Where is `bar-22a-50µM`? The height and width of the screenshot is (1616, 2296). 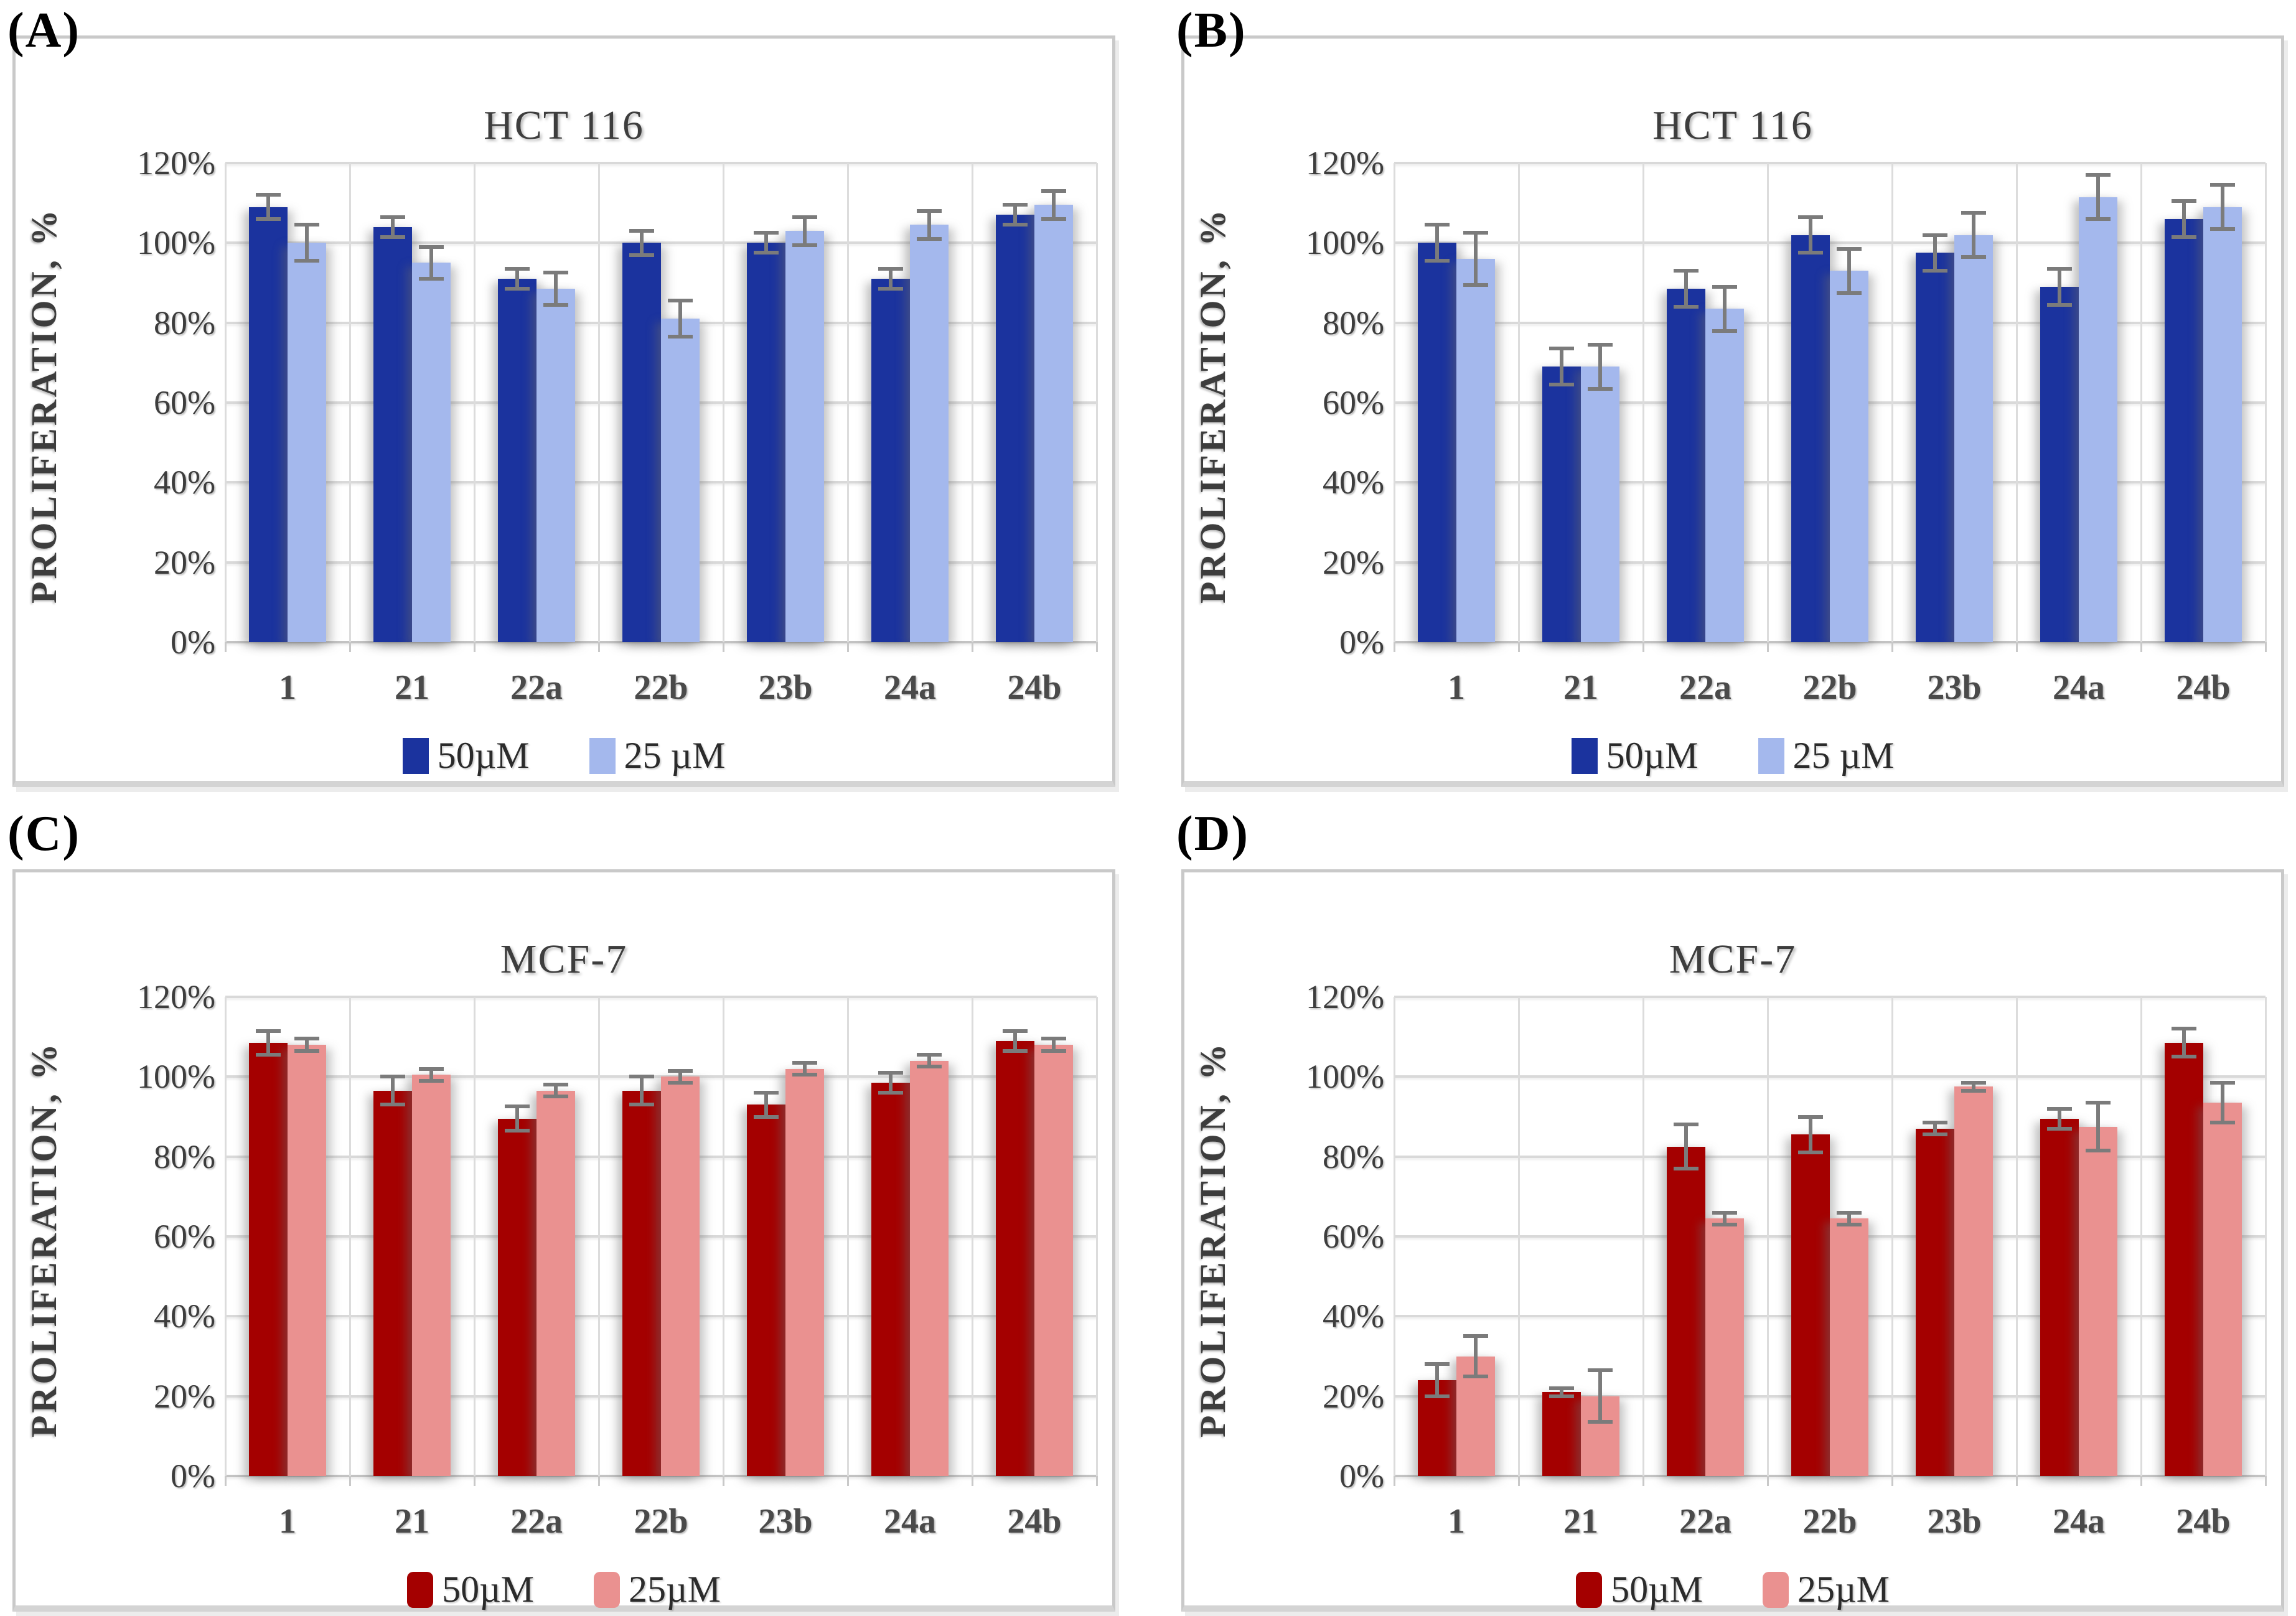
bar-22a-50µM is located at coordinates (1686, 1311).